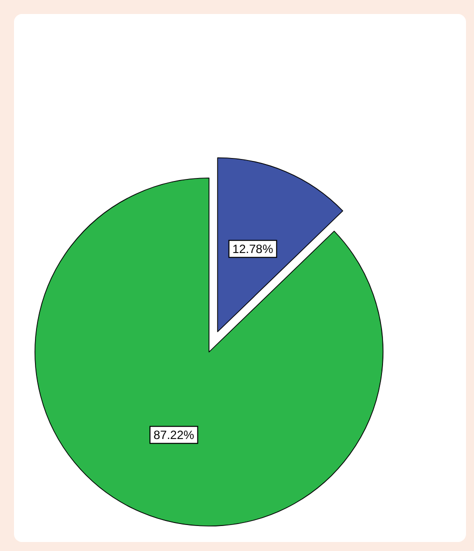 This screenshot has width=474, height=551. What do you see at coordinates (174, 435) in the screenshot?
I see `data-label: 87.22%` at bounding box center [174, 435].